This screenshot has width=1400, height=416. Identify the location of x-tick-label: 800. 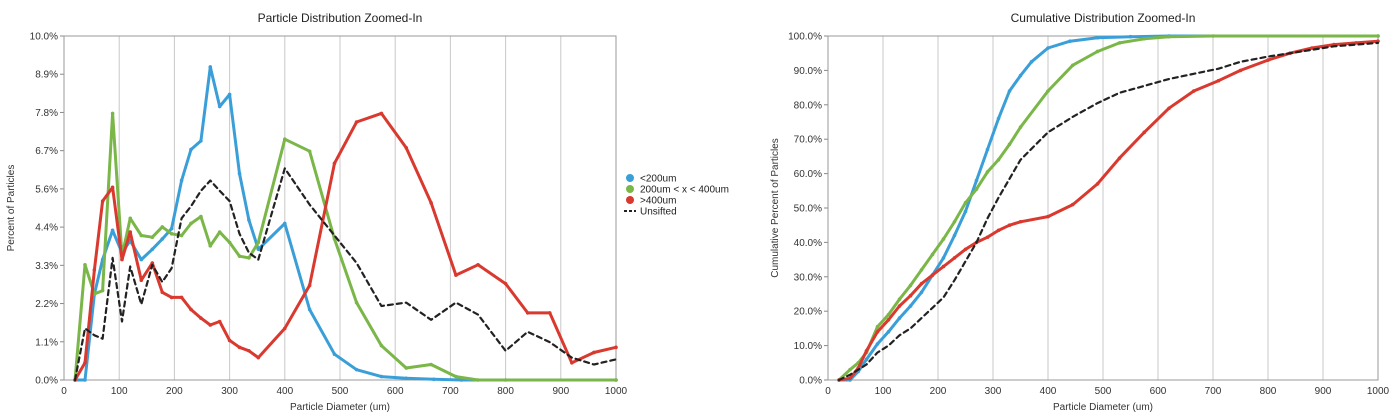
(1268, 391).